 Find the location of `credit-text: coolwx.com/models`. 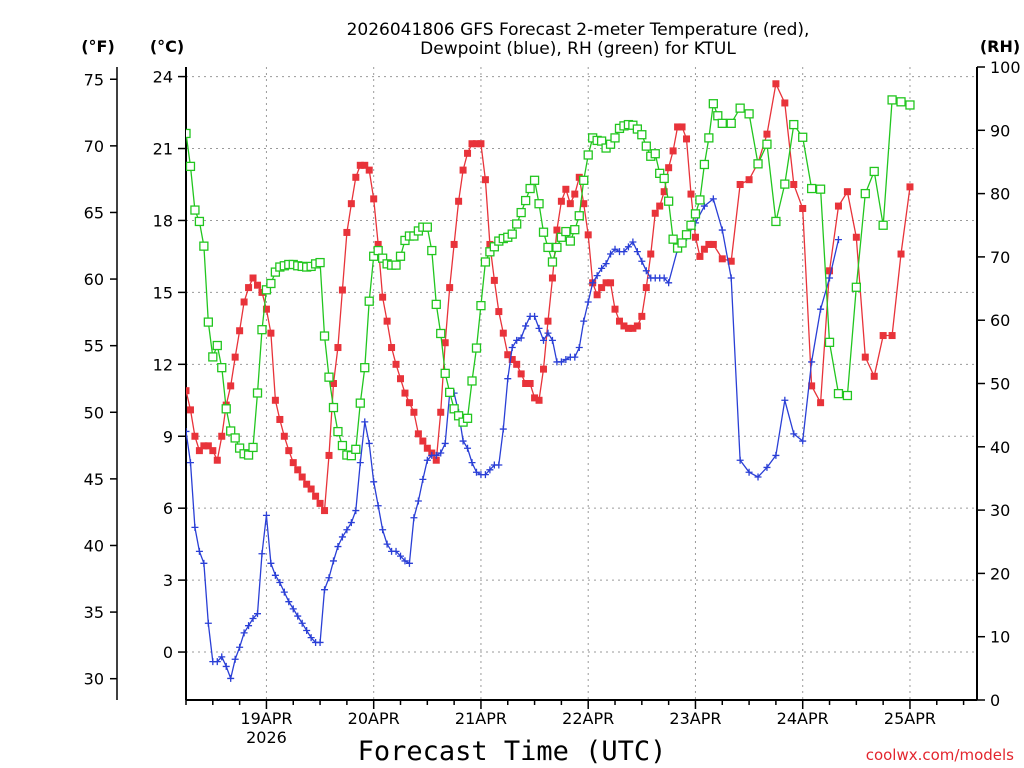

credit-text: coolwx.com/models is located at coordinates (940, 755).